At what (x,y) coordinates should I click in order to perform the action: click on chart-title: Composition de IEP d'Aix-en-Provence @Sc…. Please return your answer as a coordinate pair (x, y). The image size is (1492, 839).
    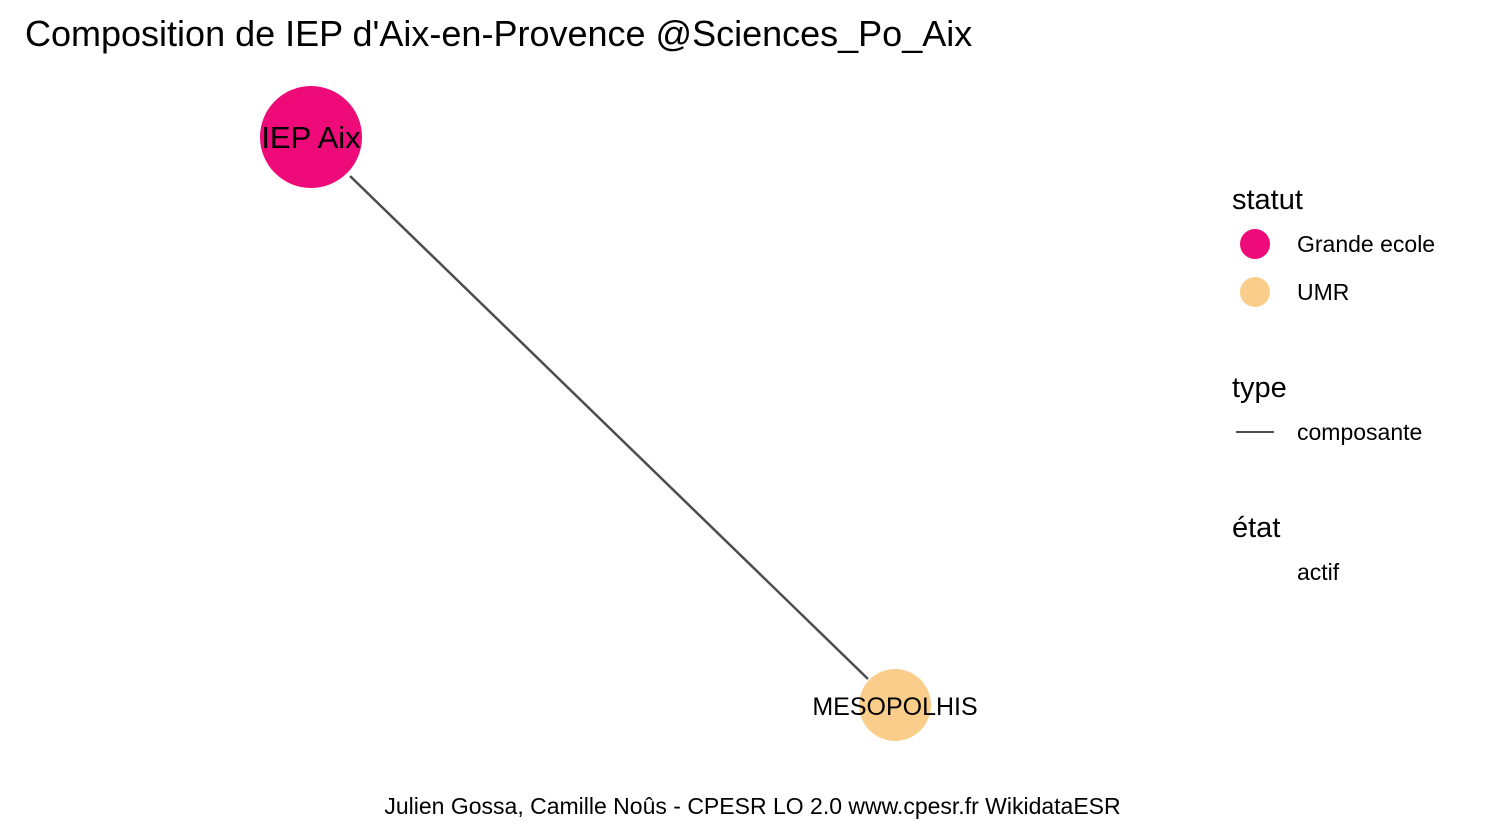
    Looking at the image, I should click on (499, 33).